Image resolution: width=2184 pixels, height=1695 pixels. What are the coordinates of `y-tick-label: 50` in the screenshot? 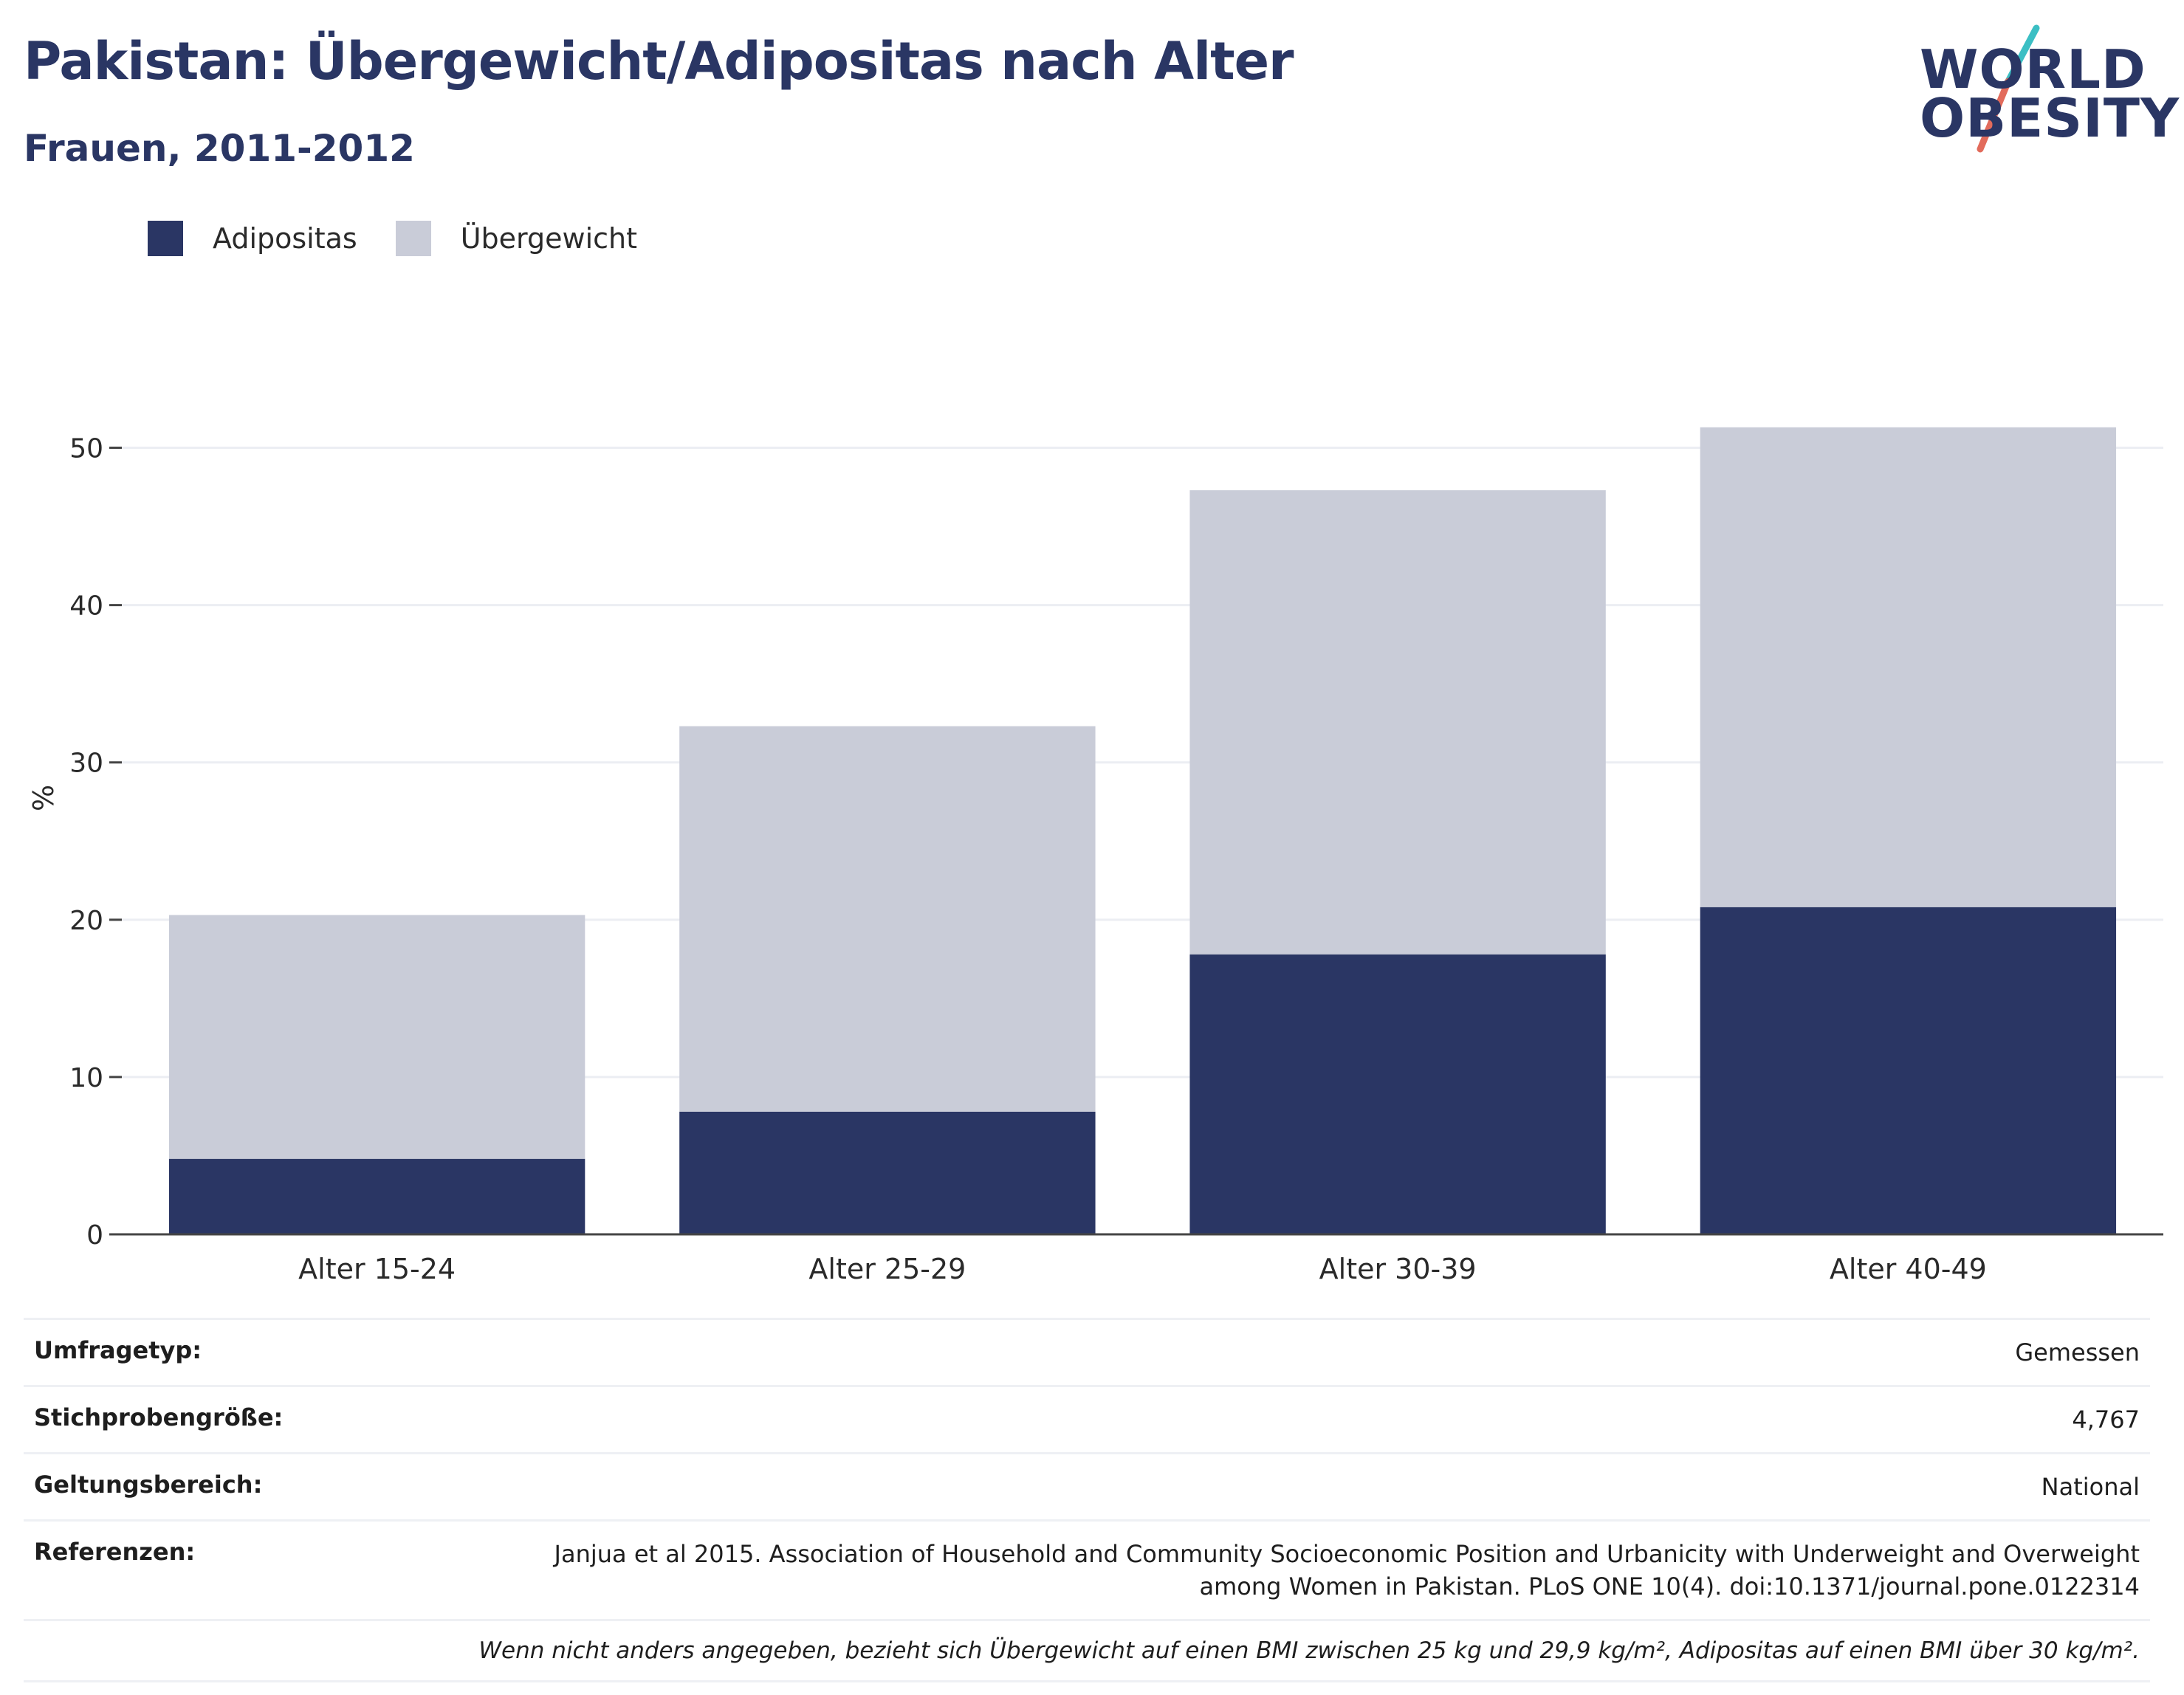 It's located at (86, 449).